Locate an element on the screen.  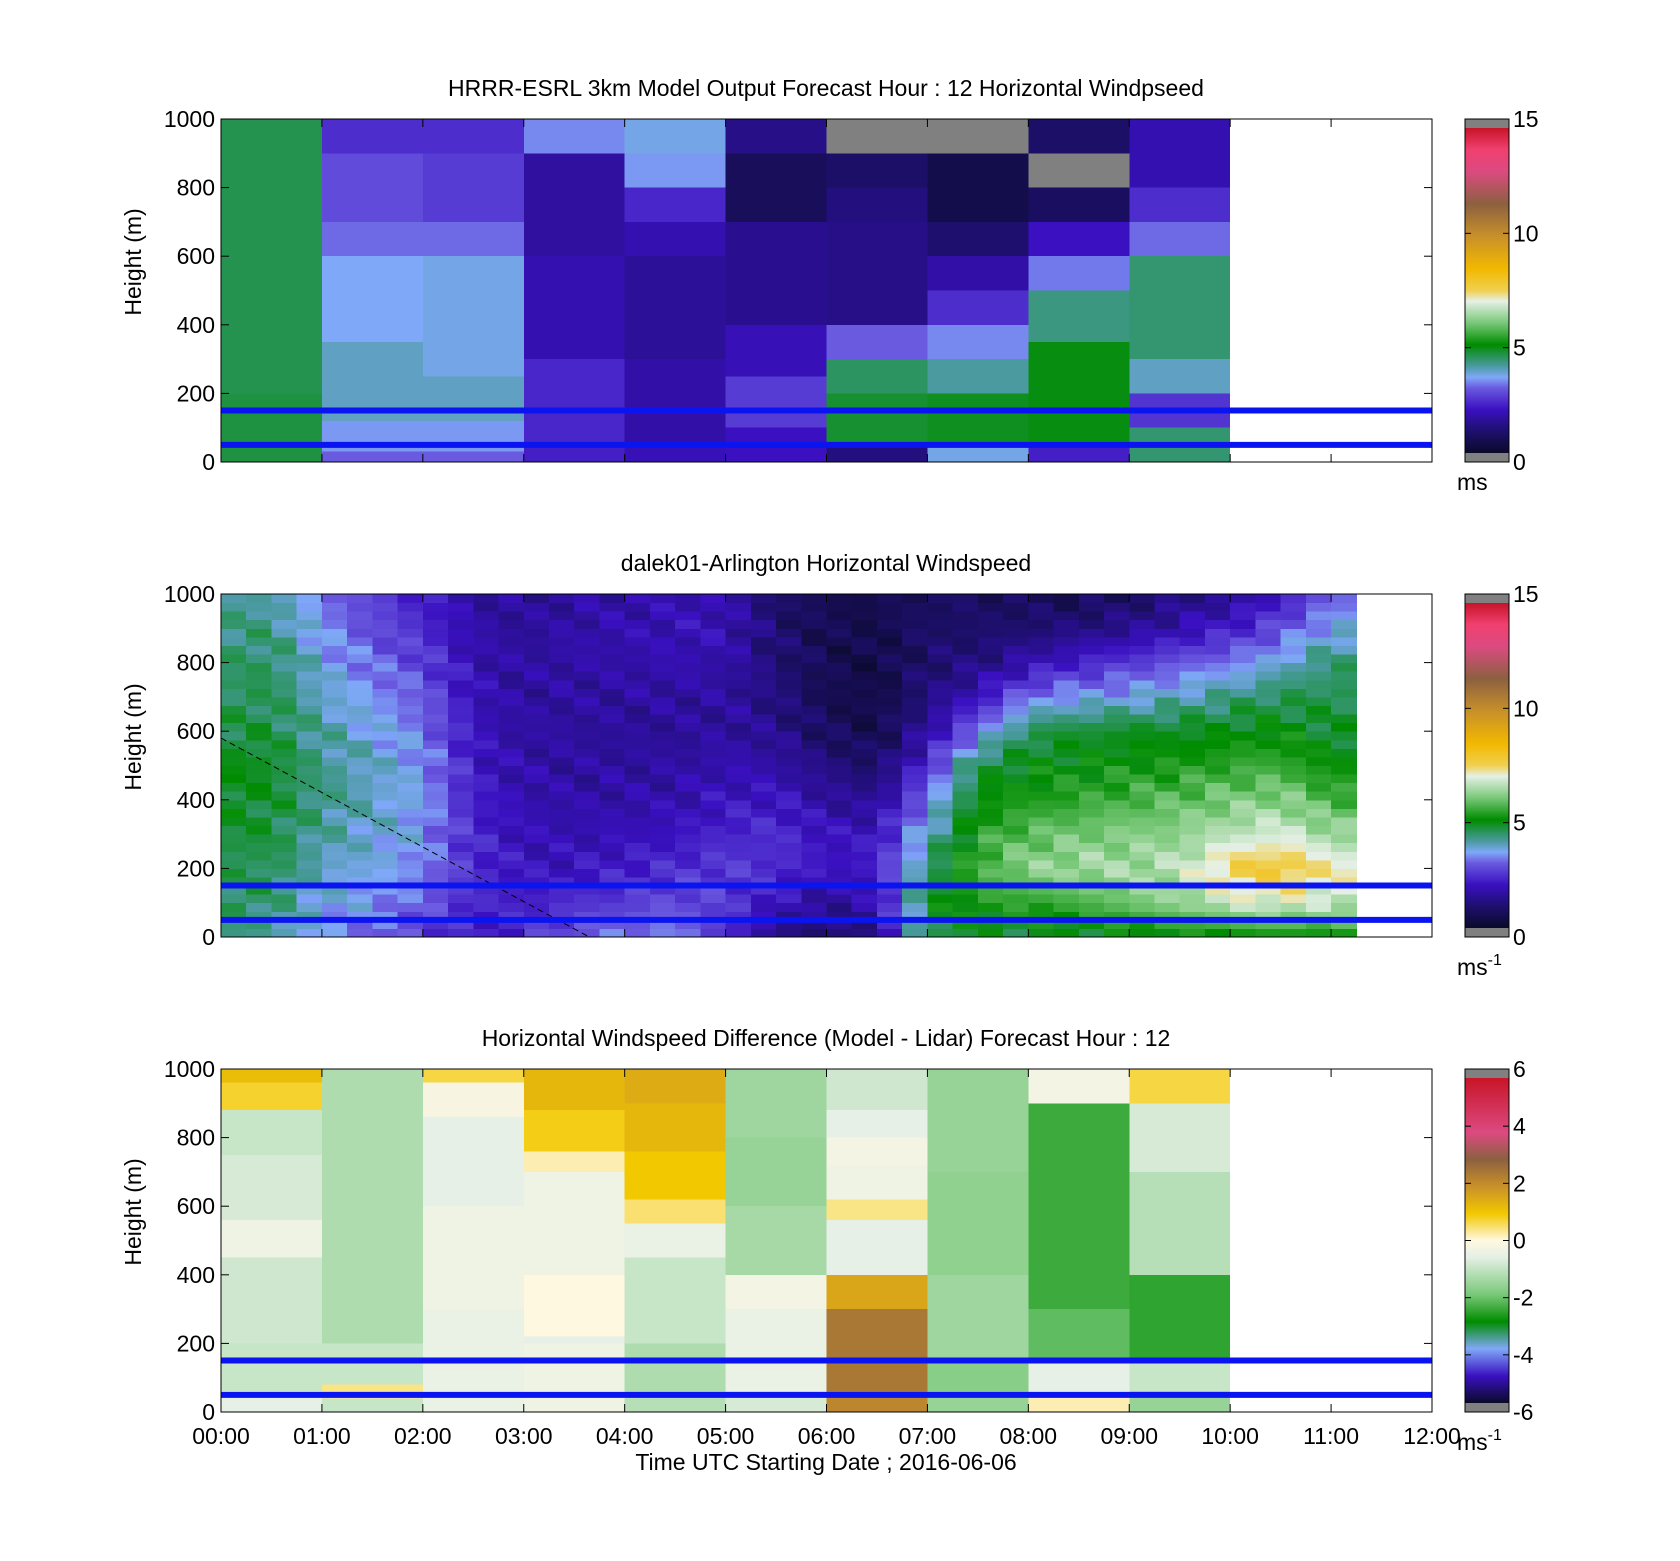
colorbar-frame is located at coordinates (1487, 765).